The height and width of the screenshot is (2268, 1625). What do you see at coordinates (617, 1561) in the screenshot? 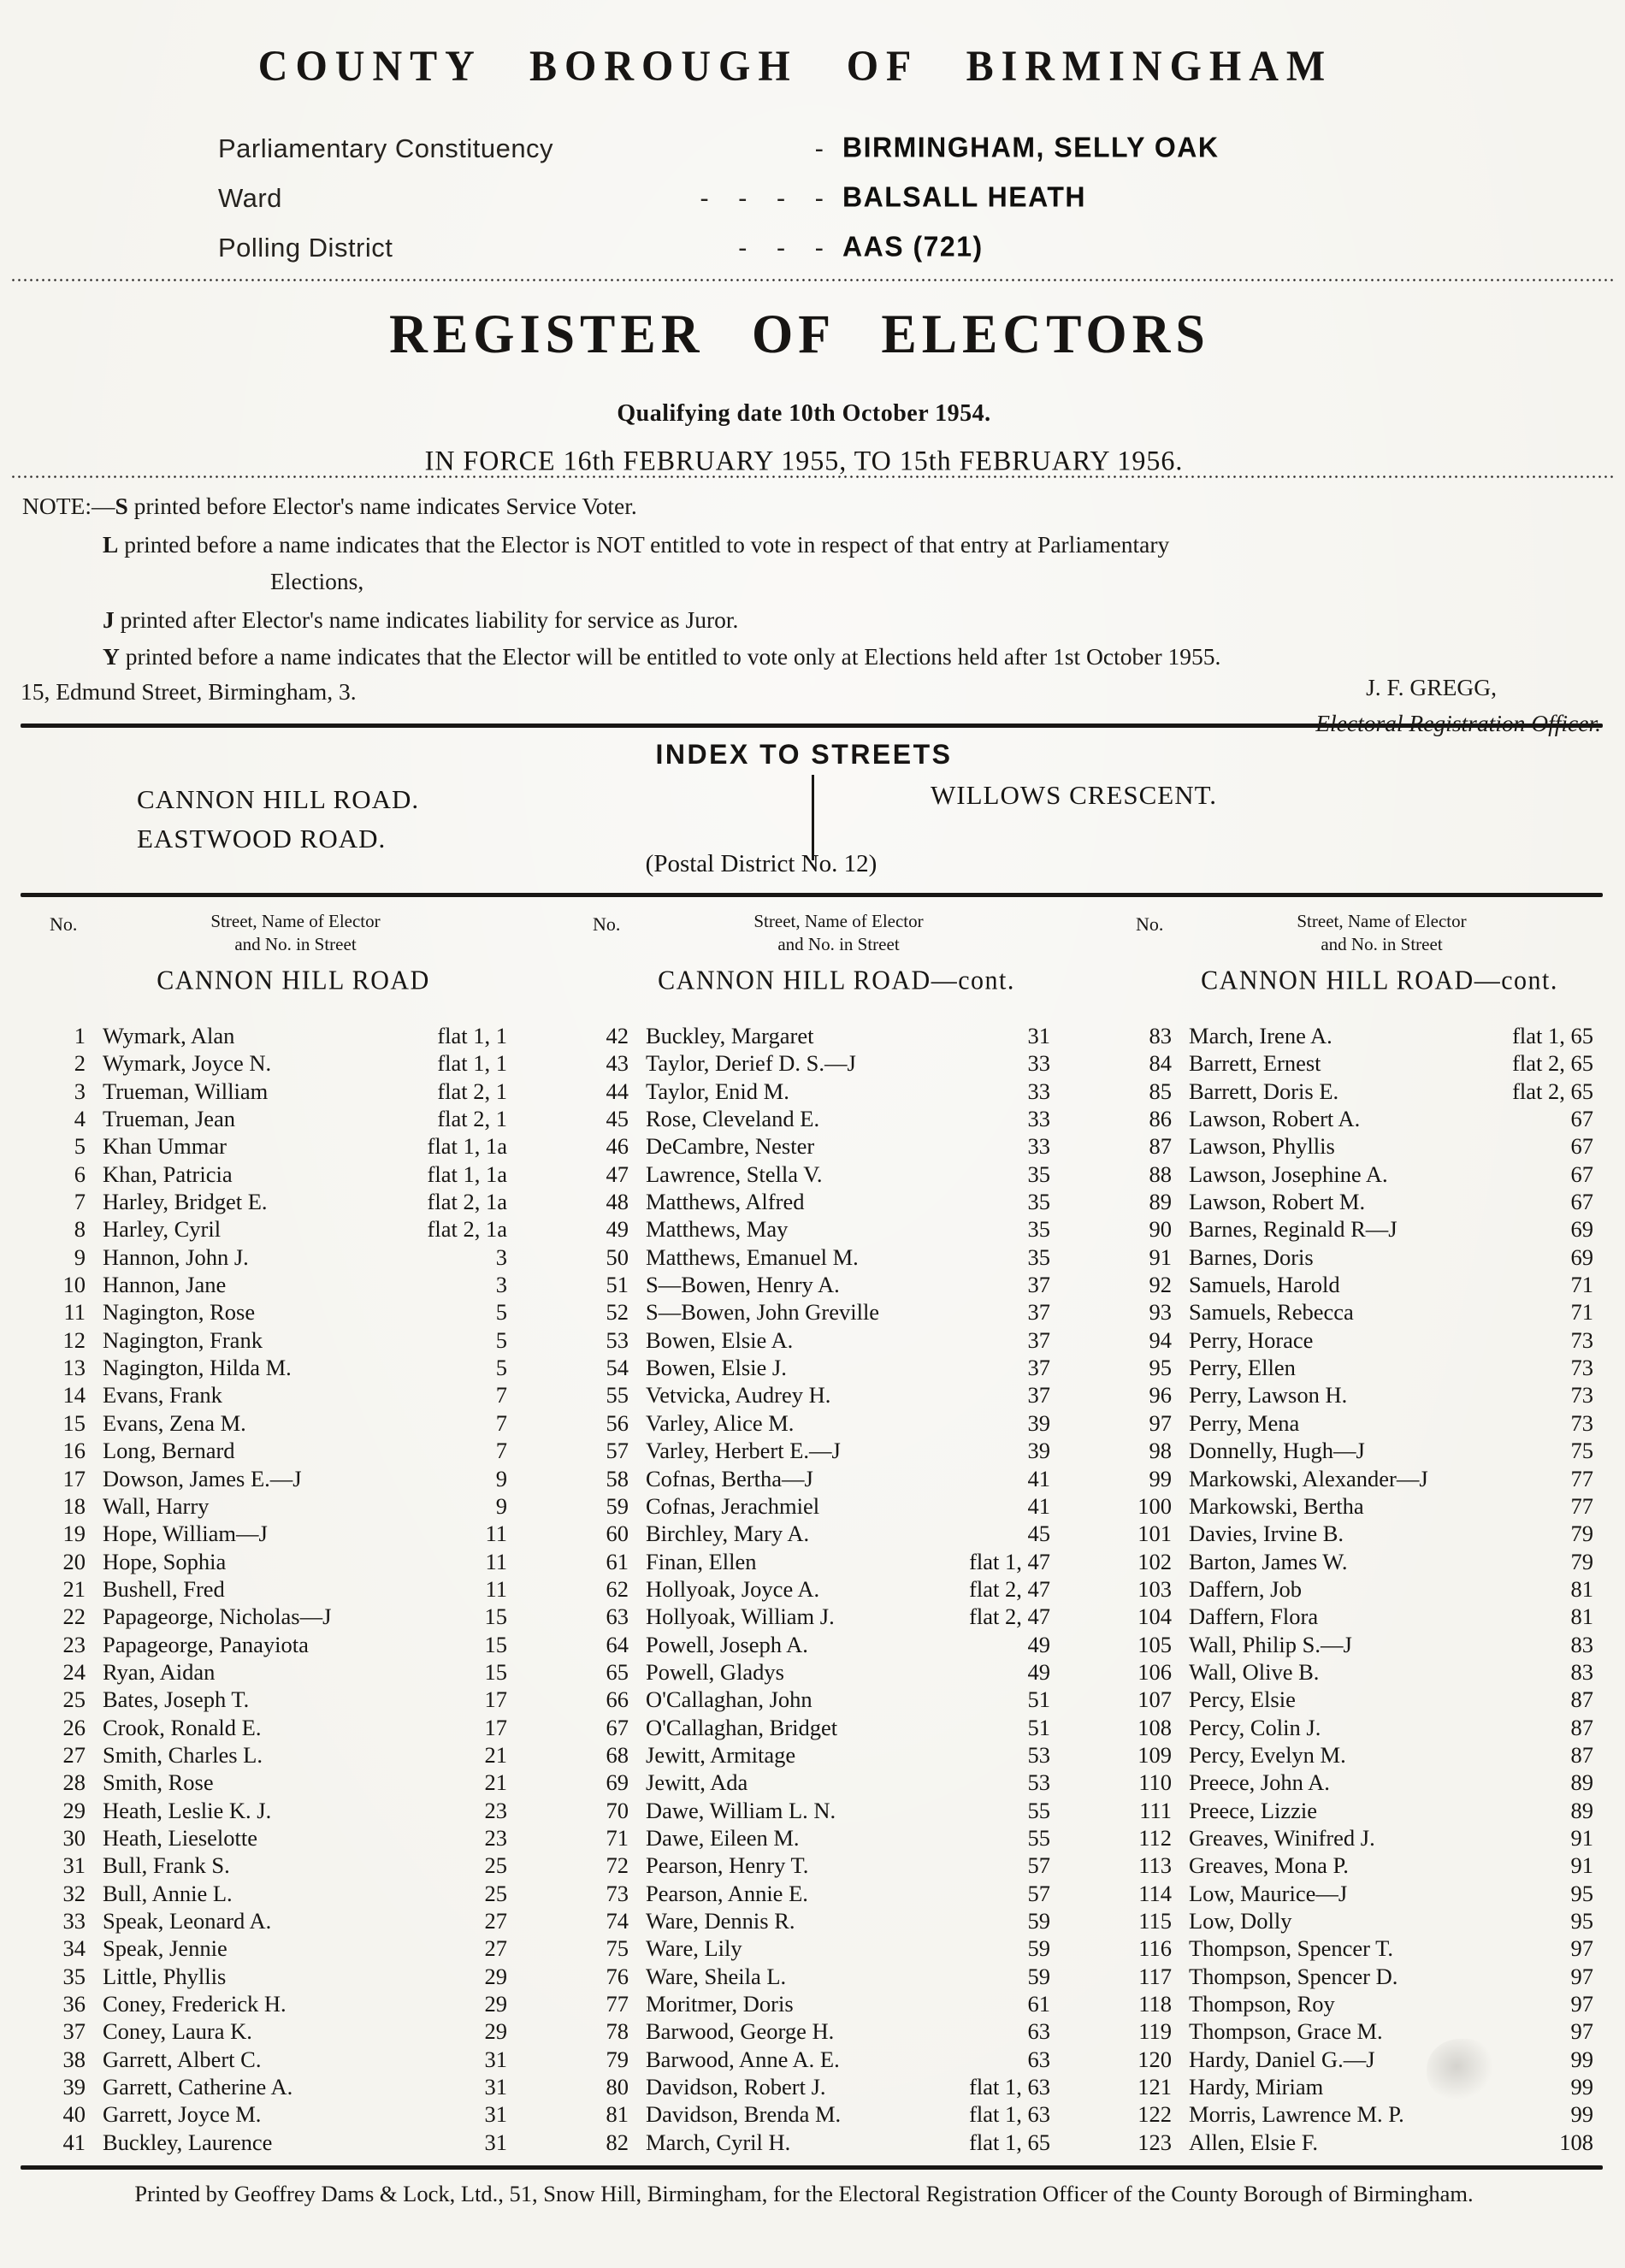
I see `elector-number: 61` at bounding box center [617, 1561].